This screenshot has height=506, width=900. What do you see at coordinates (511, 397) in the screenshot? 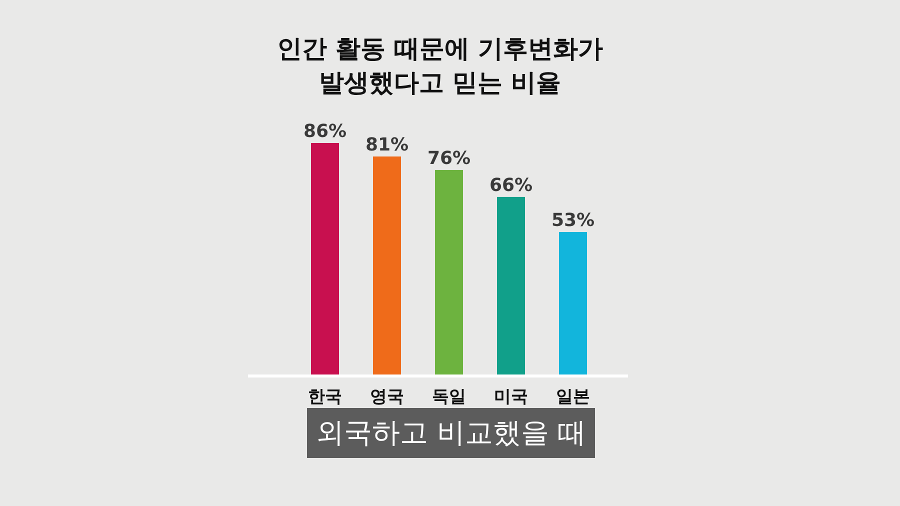
I see `x-tick-label: 미국` at bounding box center [511, 397].